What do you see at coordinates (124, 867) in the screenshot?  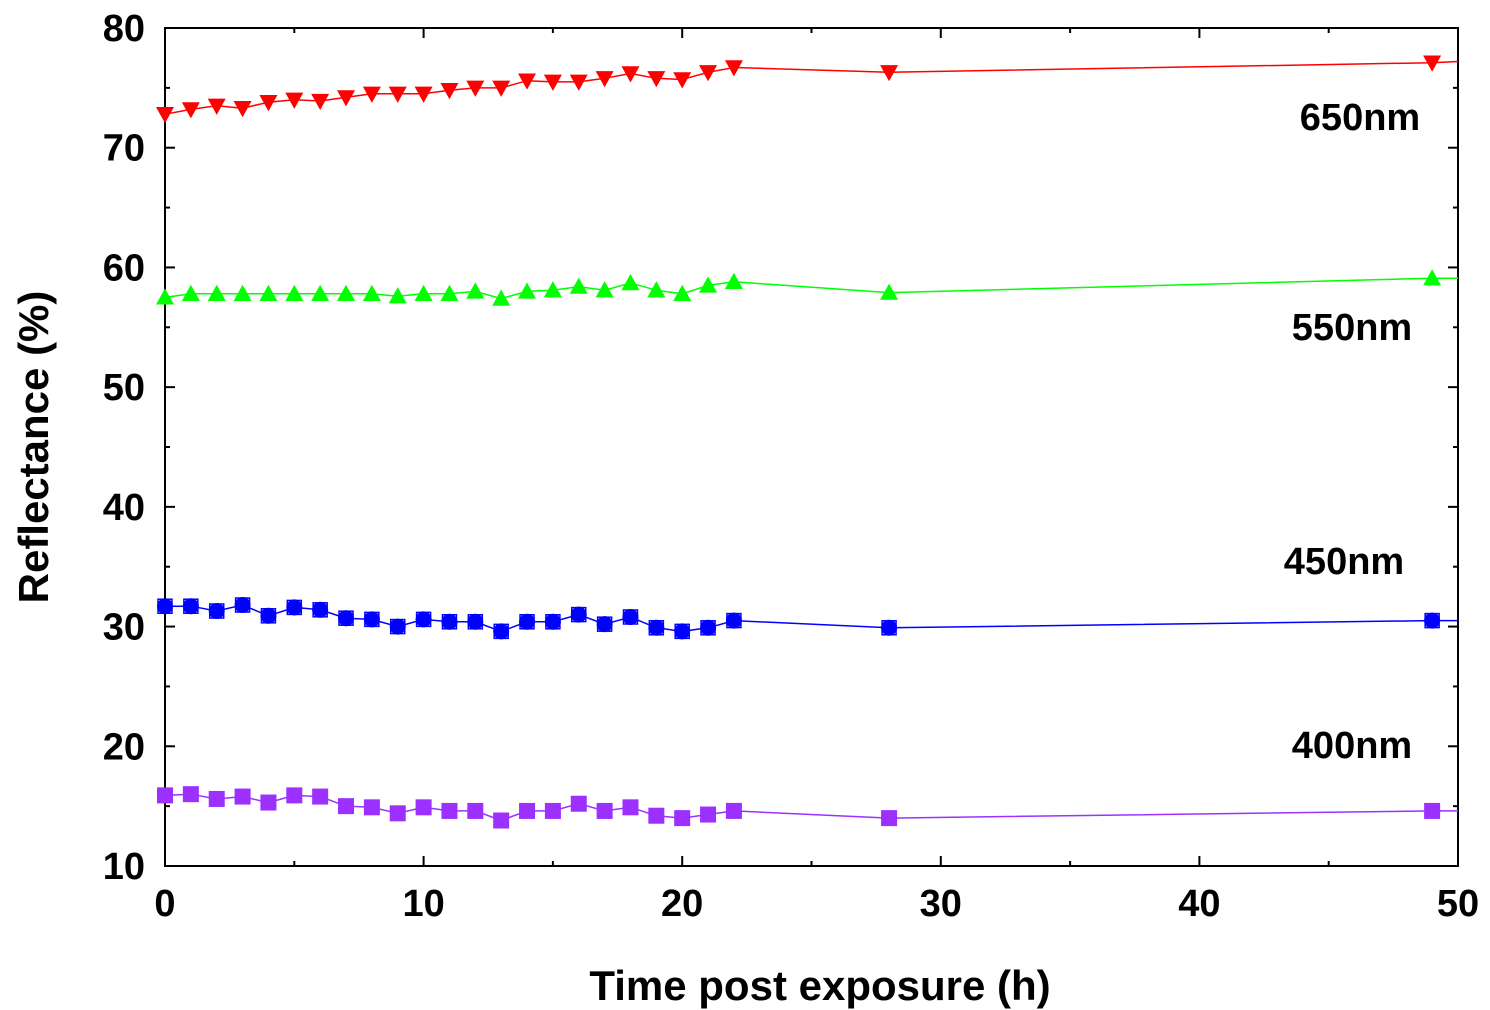 I see `y-tick-label: 10` at bounding box center [124, 867].